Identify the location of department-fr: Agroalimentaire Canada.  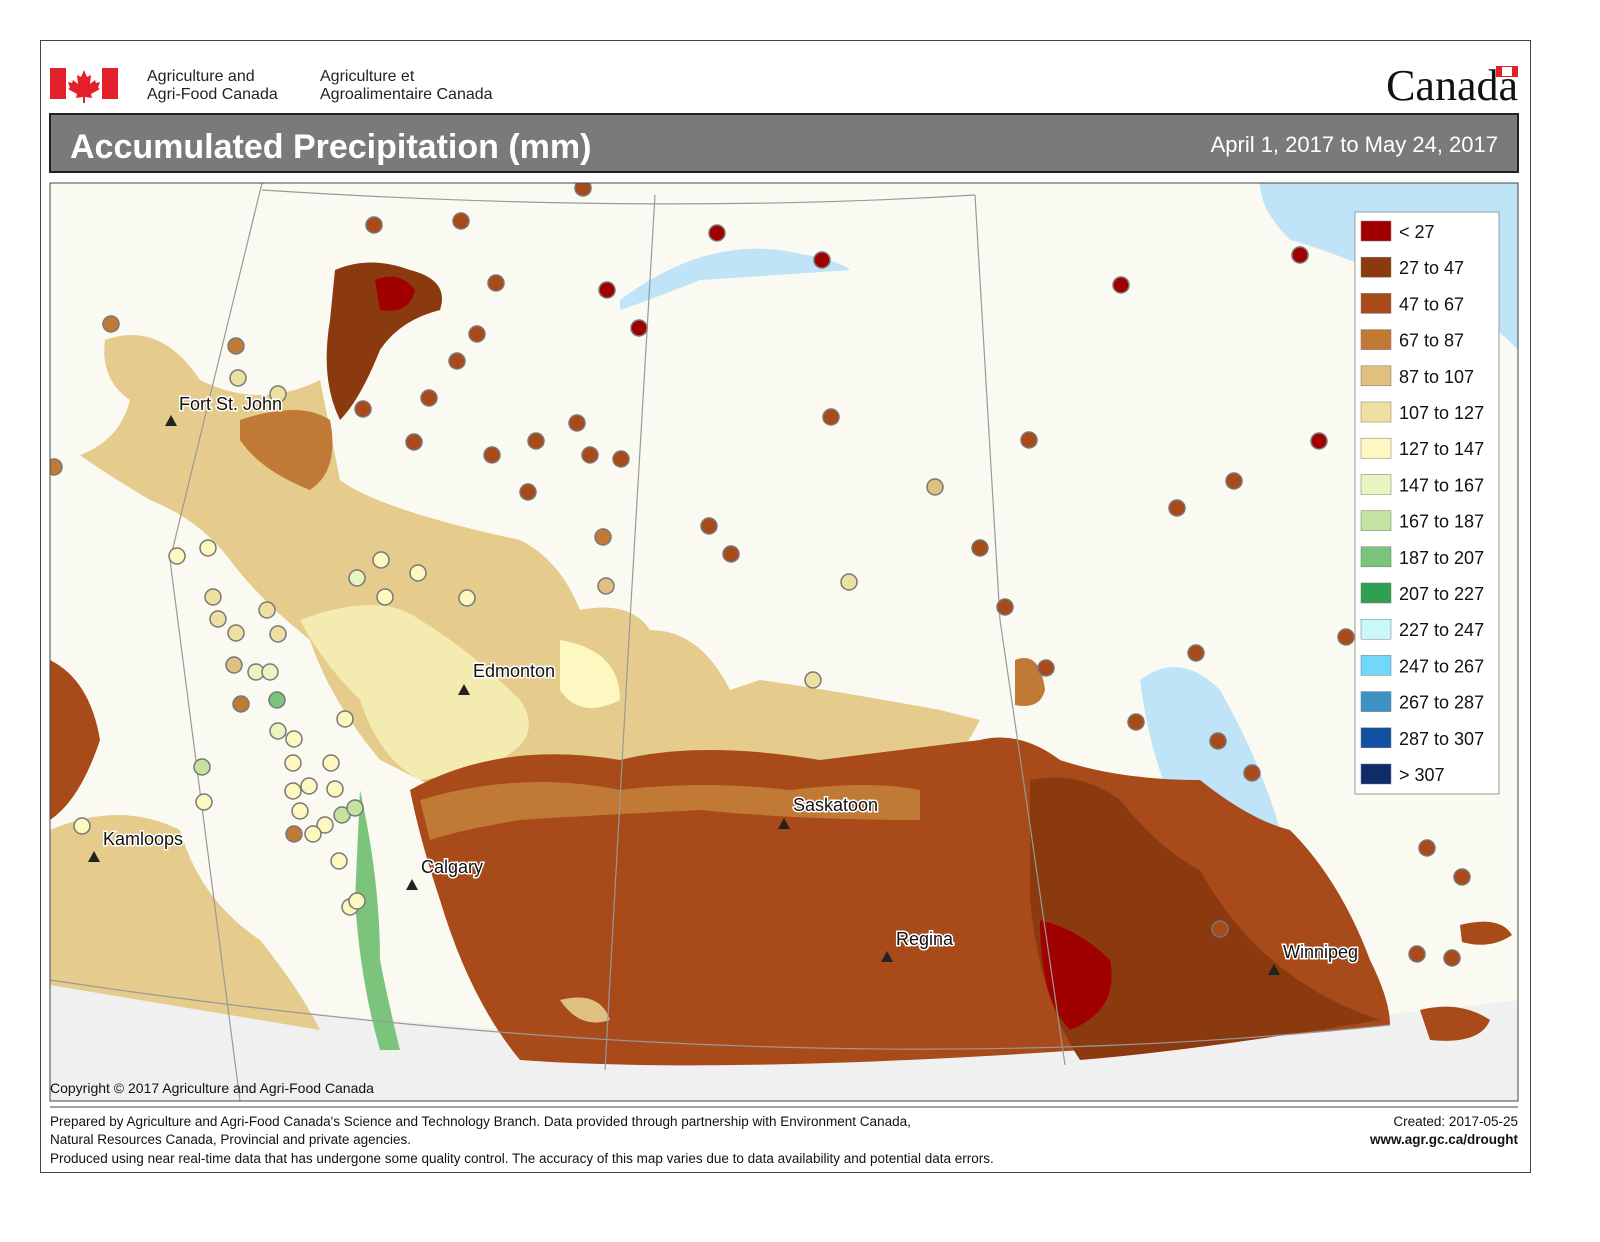
(406, 94).